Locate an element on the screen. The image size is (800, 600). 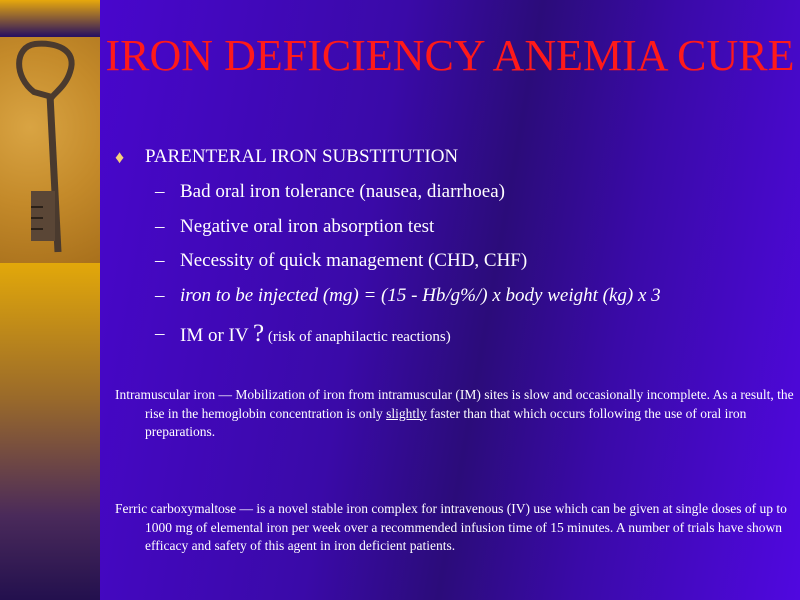
im-iv-text: IM or IV is located at coordinates (217, 335).